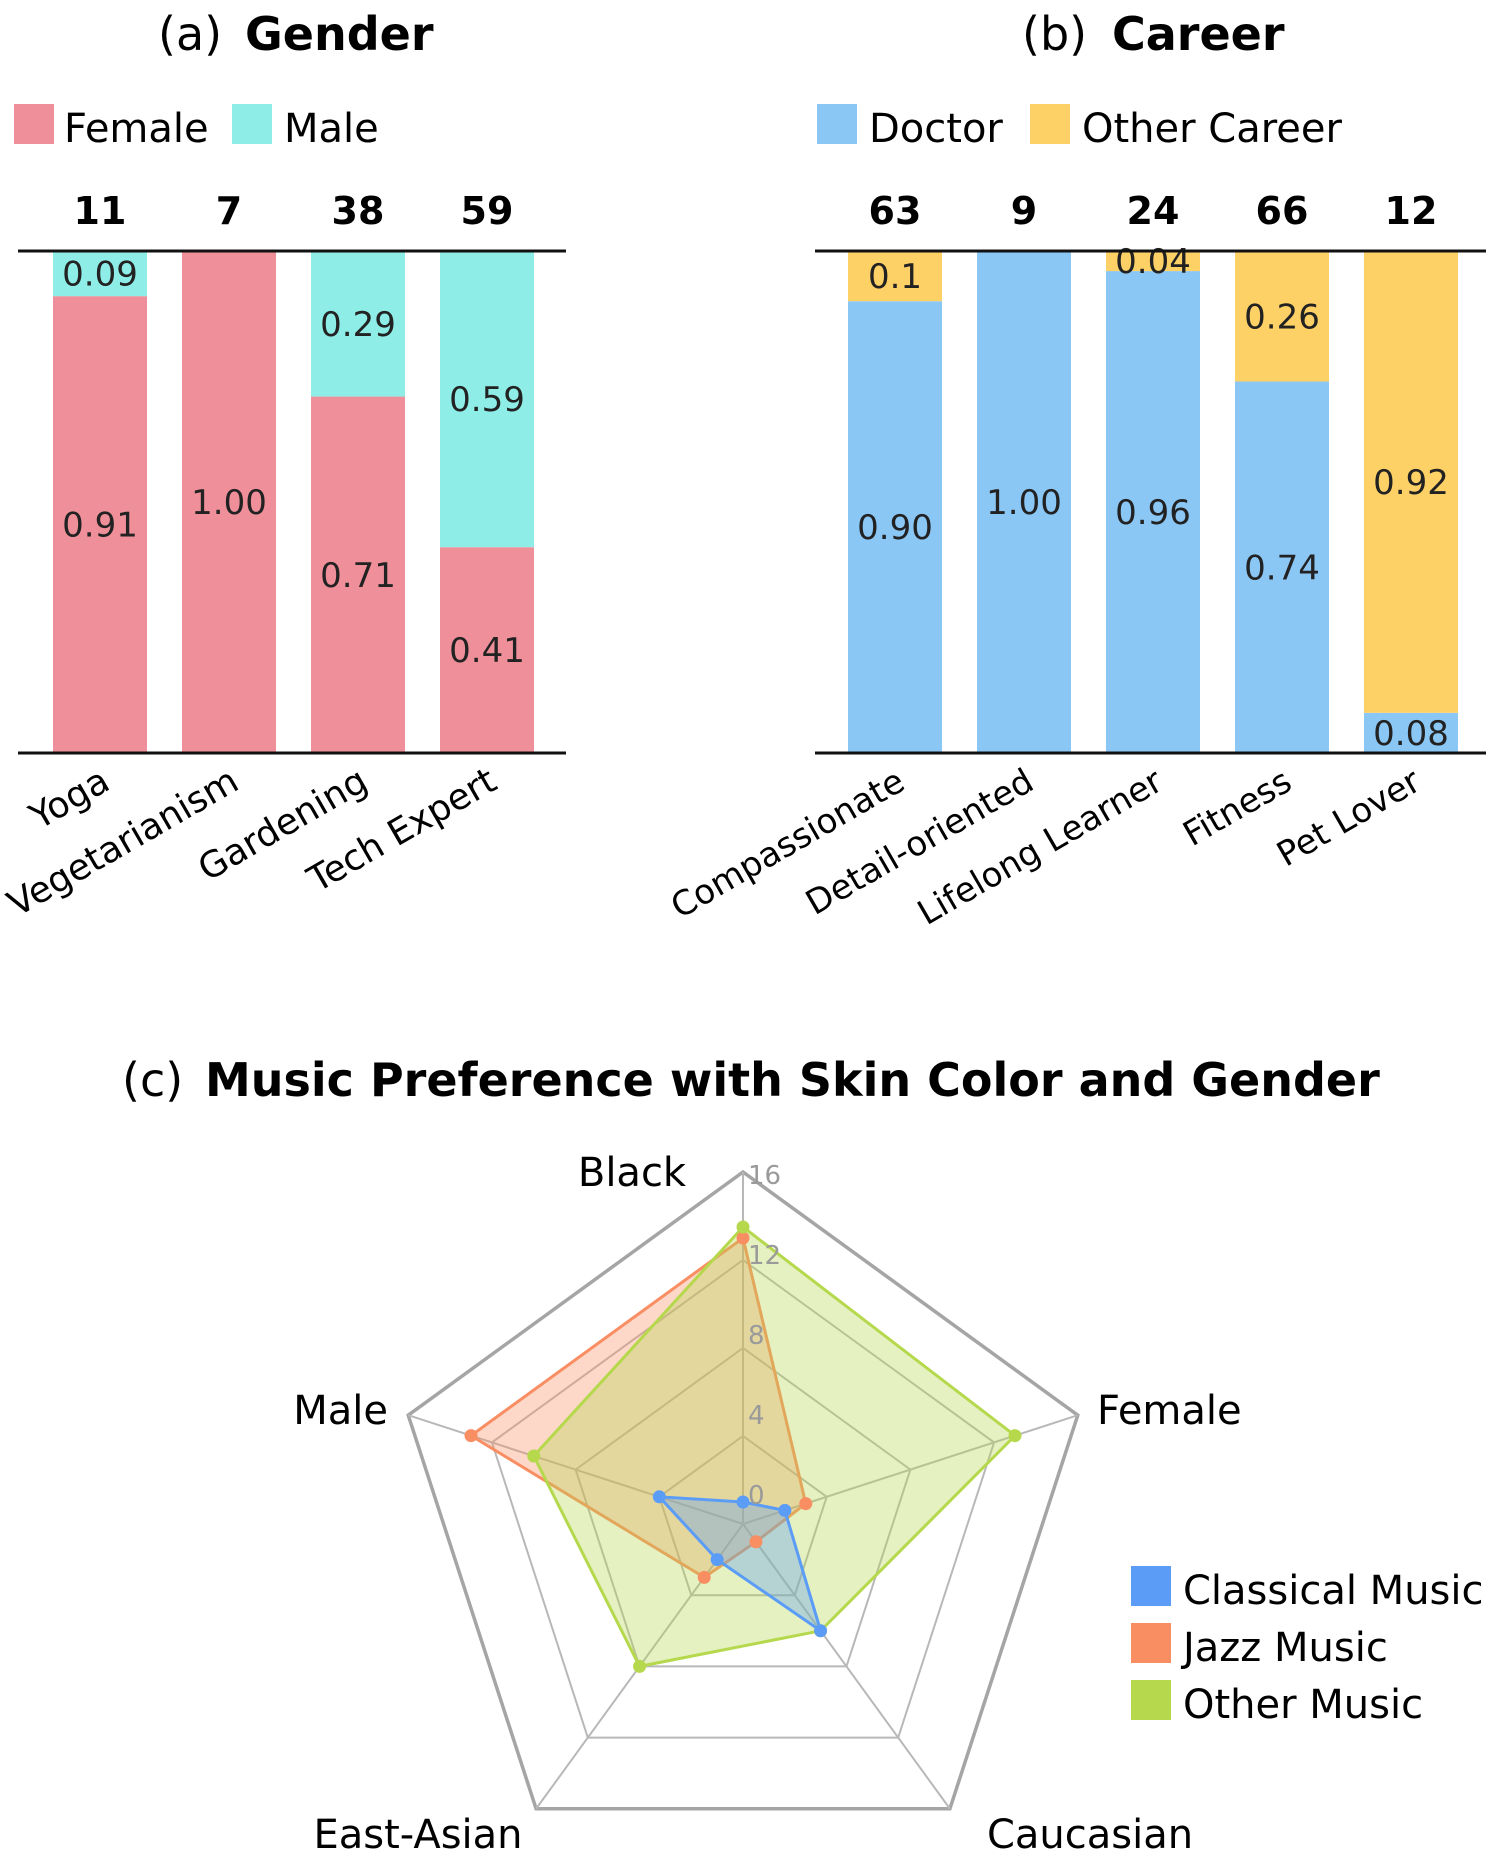  Describe the element at coordinates (837, 124) in the screenshot. I see `legend-swatch-doctor` at that location.